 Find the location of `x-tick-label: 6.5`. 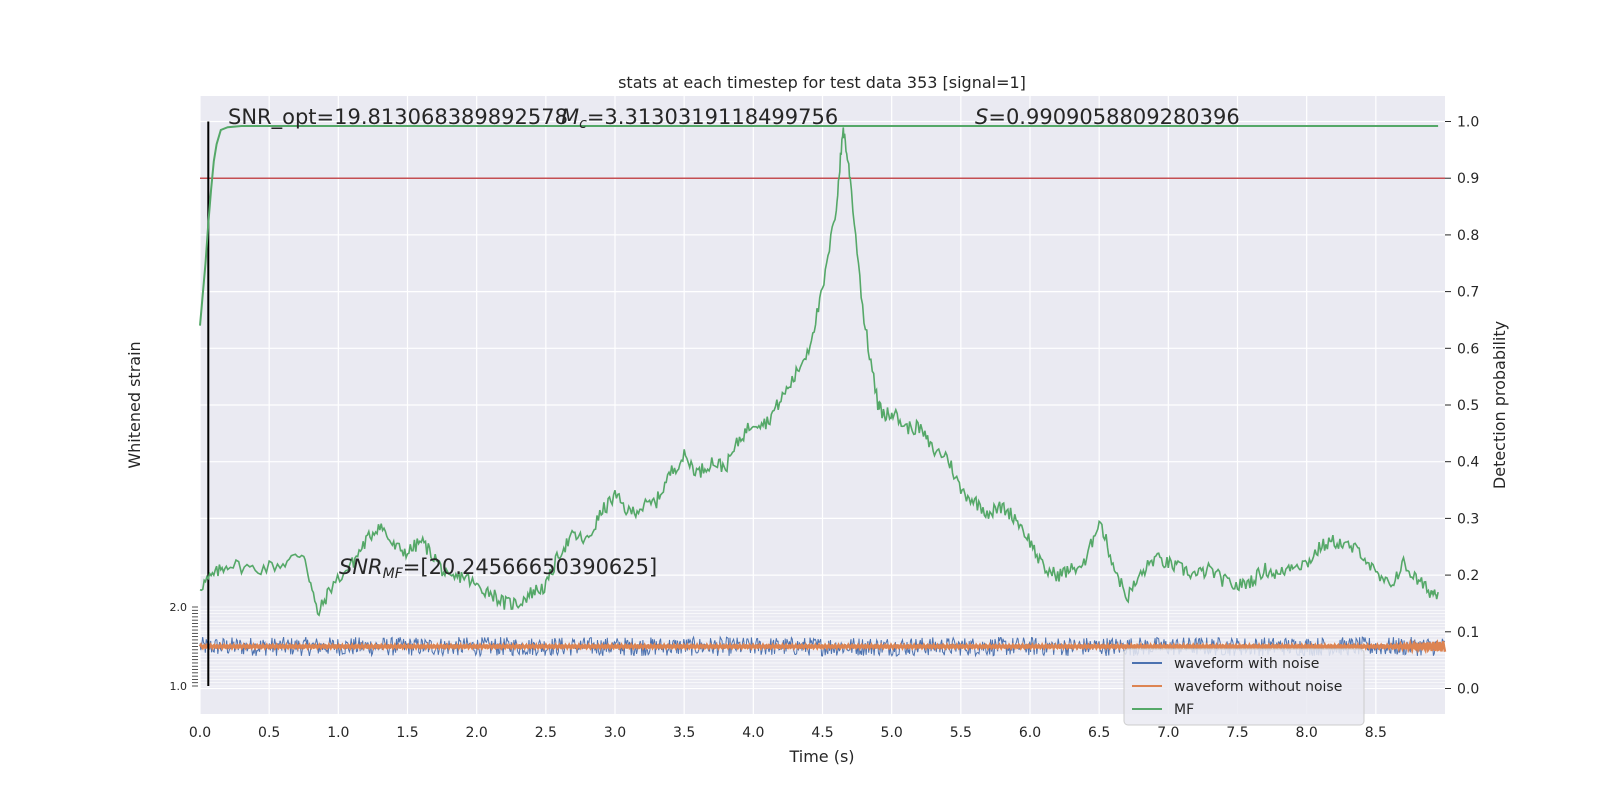

x-tick-label: 6.5 is located at coordinates (1099, 733).